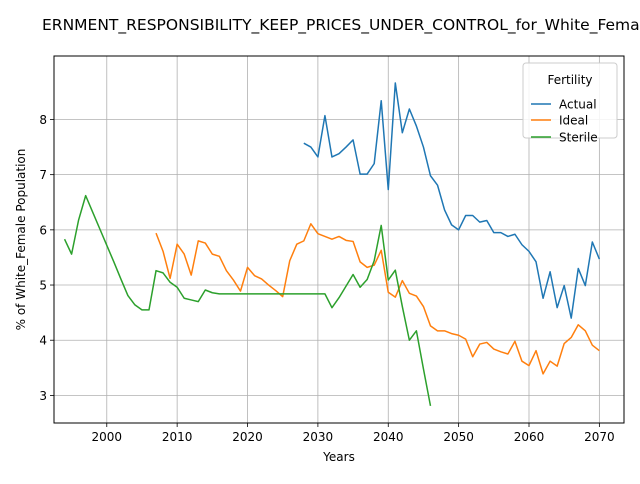 This screenshot has height=484, width=640. What do you see at coordinates (388, 437) in the screenshot?
I see `x-tick-label: 2040` at bounding box center [388, 437].